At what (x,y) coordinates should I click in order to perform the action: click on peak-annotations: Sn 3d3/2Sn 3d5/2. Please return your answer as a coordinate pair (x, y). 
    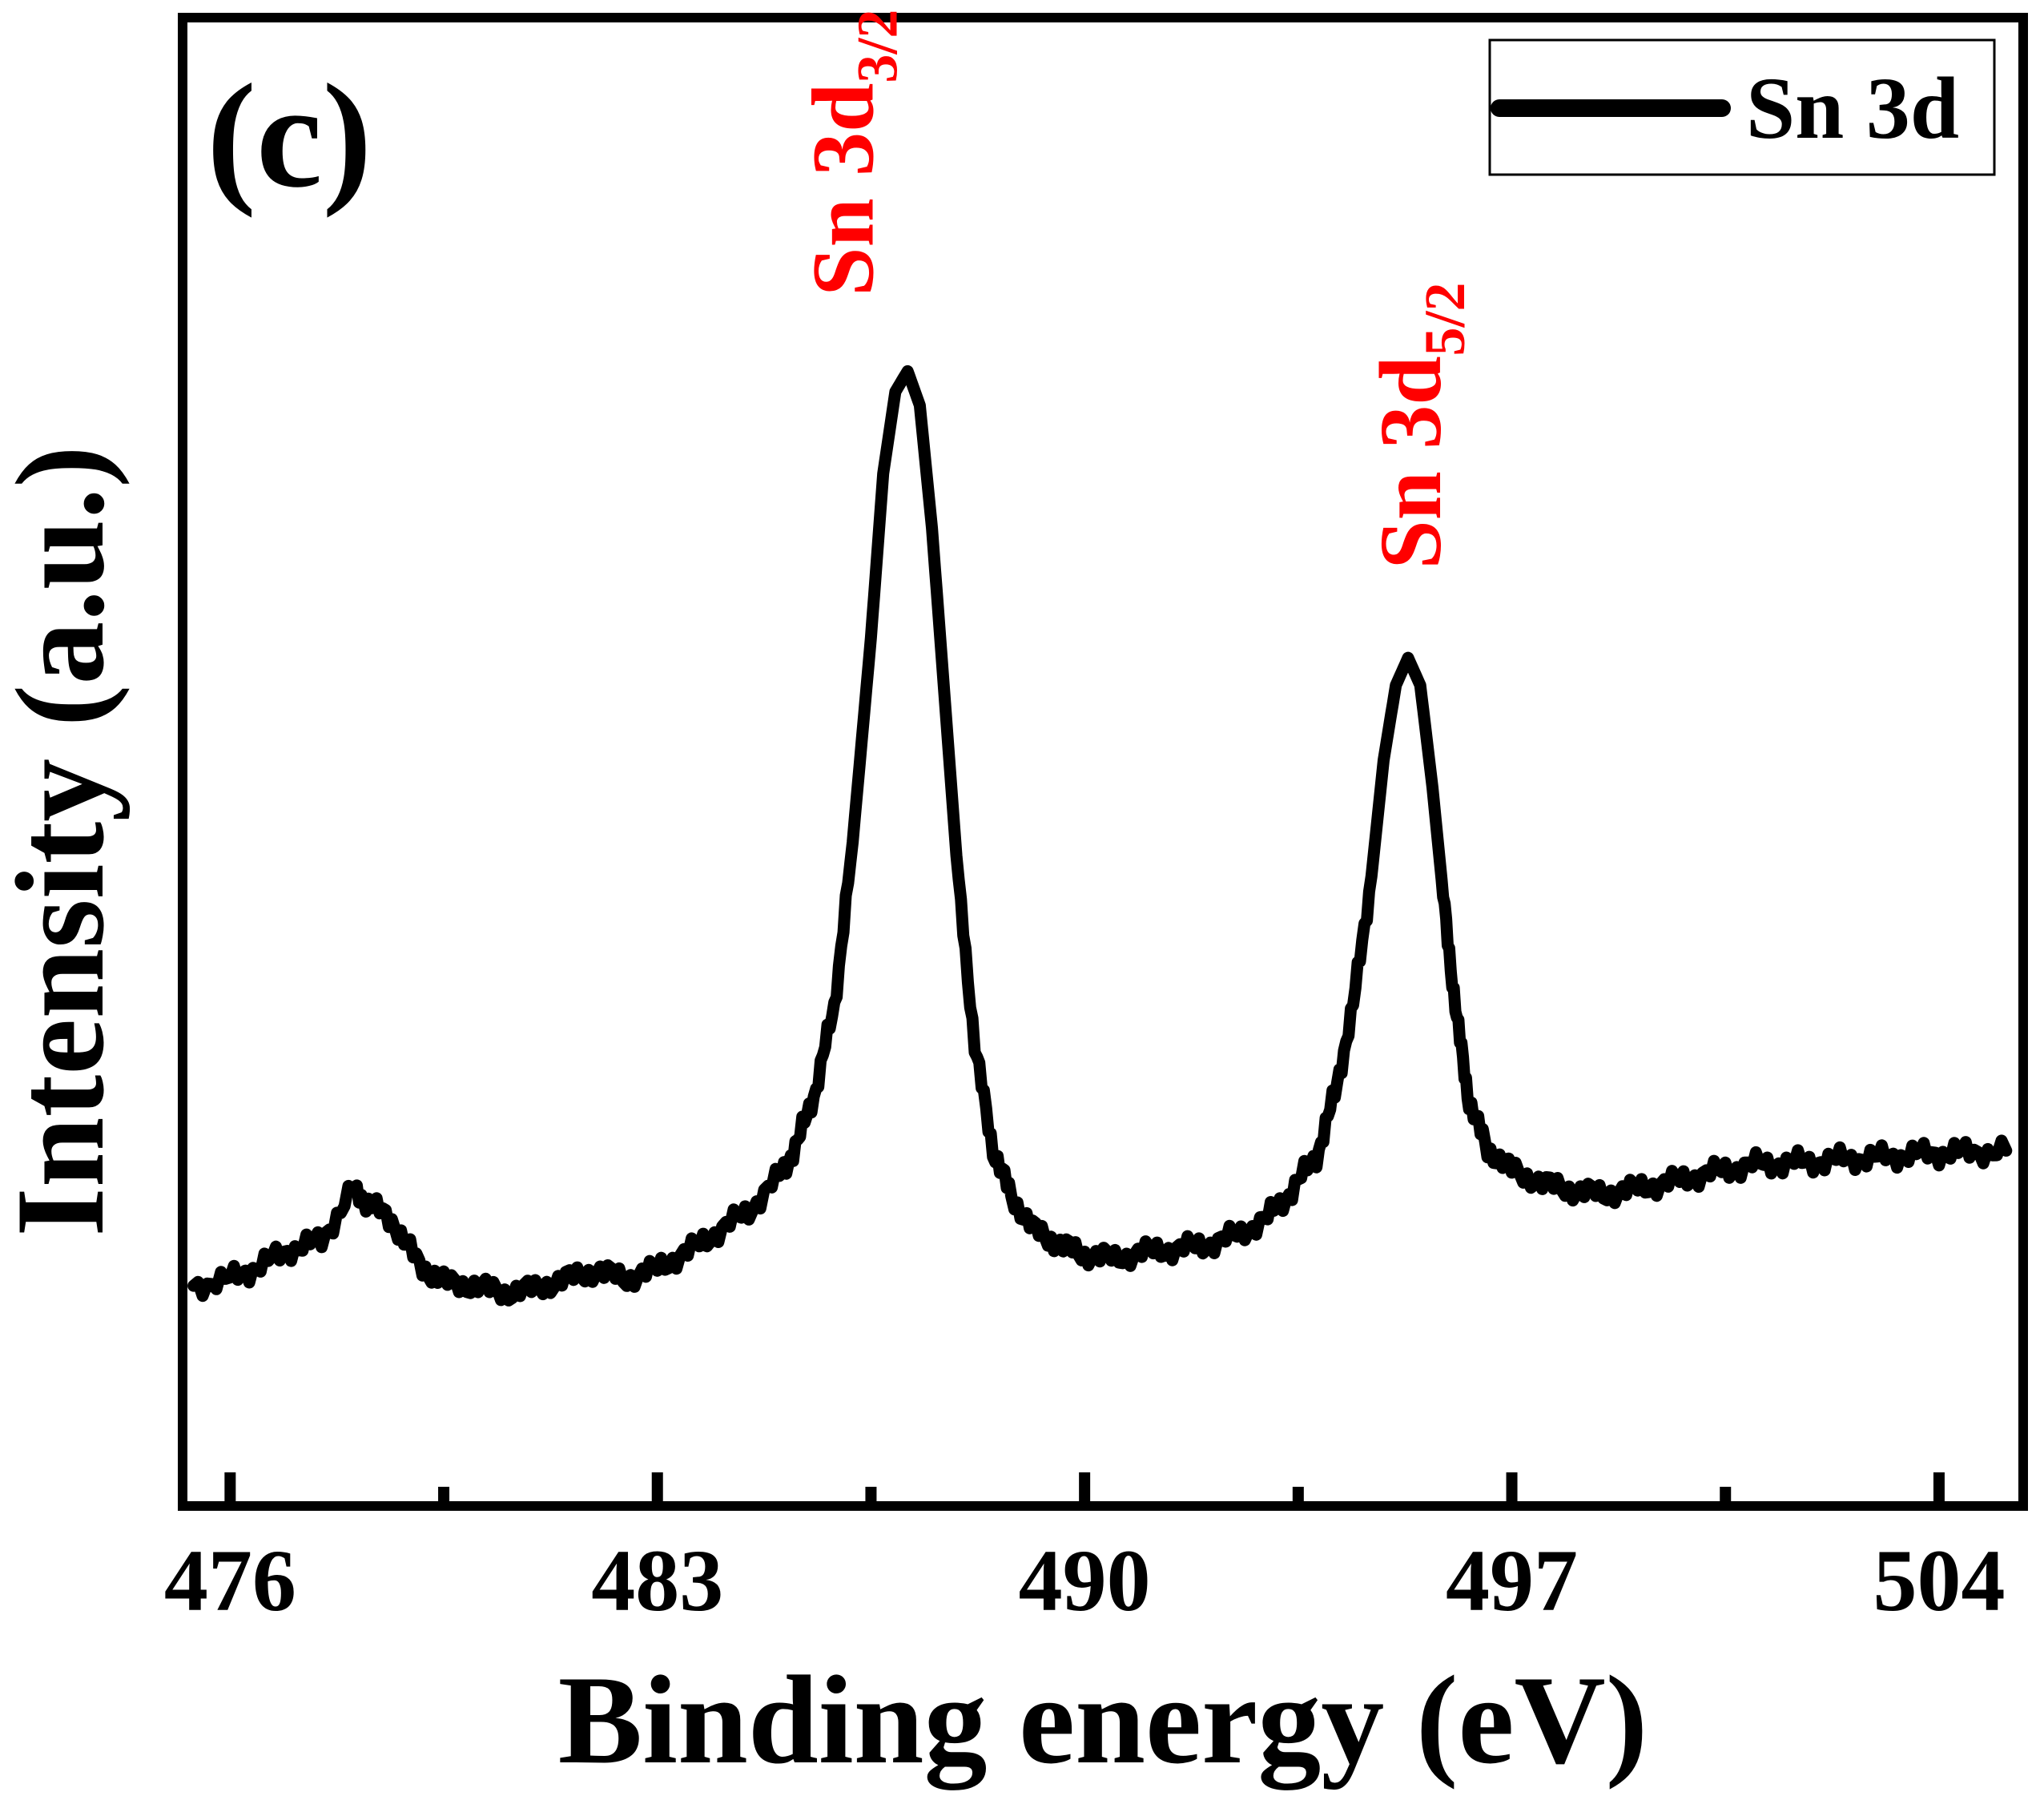
    Looking at the image, I should click on (1136, 290).